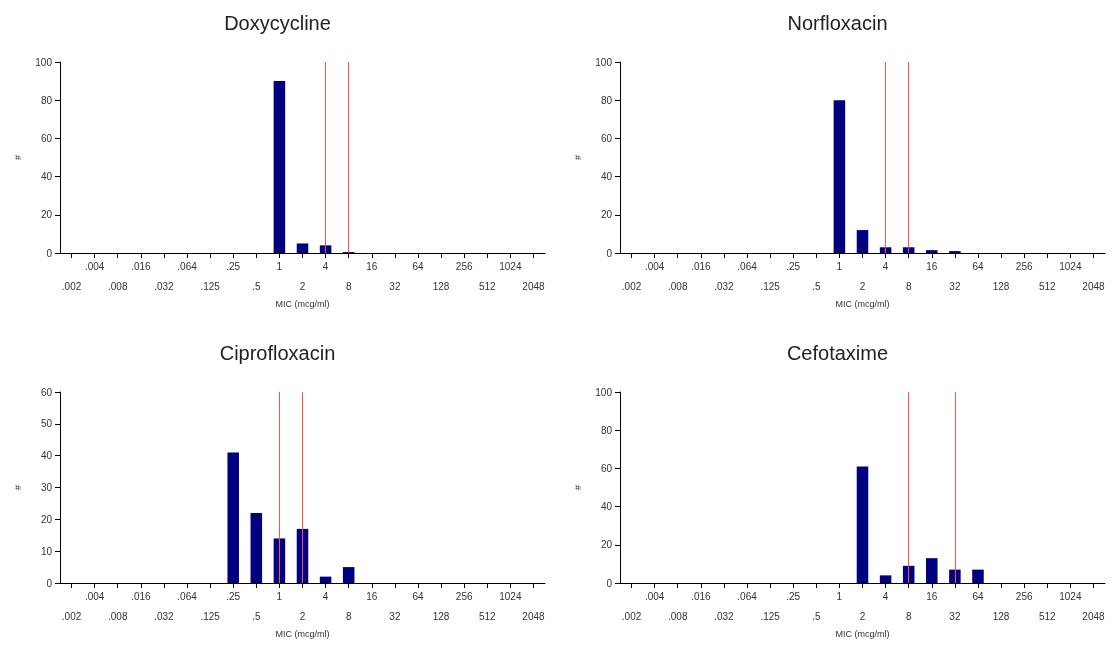 This screenshot has width=1119, height=660. Describe the element at coordinates (46, 424) in the screenshot. I see `y-tick-label: 50` at that location.